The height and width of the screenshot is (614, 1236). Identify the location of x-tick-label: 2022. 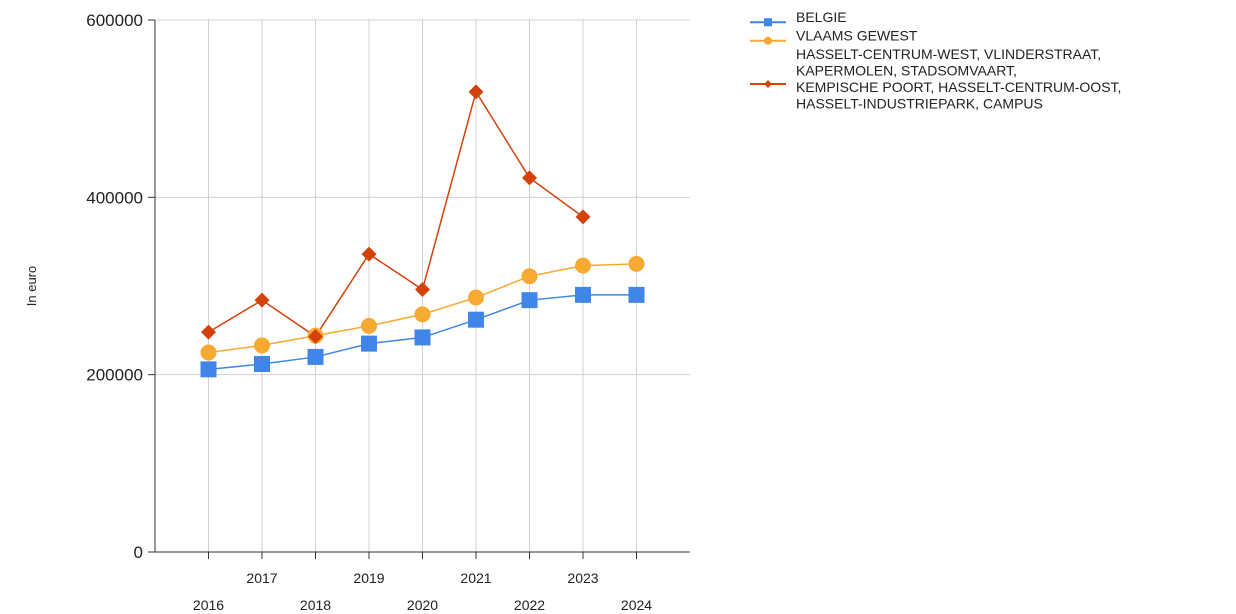
(529, 605).